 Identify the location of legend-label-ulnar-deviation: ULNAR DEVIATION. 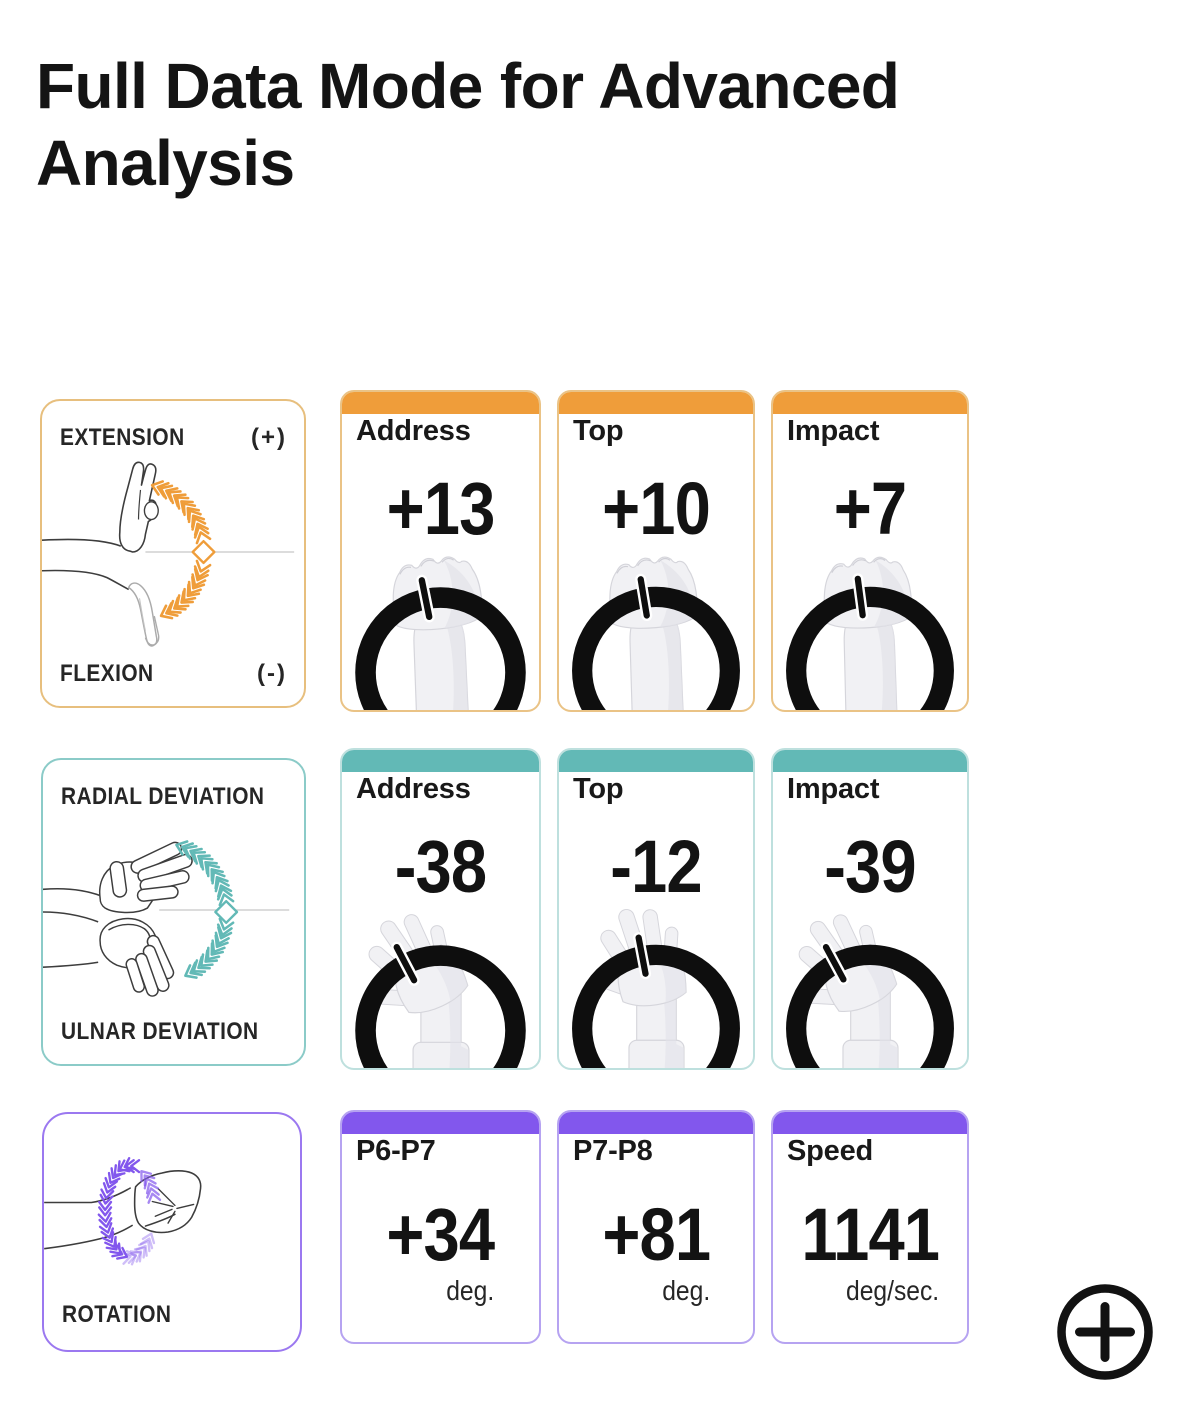
(160, 1031).